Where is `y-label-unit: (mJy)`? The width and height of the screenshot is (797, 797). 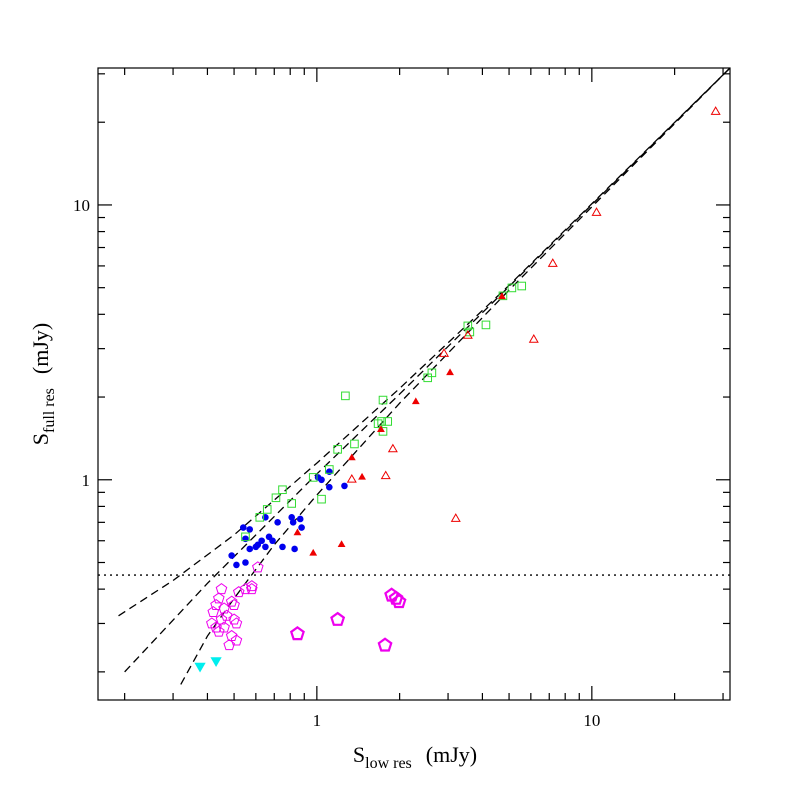 y-label-unit: (mJy) is located at coordinates (40, 348).